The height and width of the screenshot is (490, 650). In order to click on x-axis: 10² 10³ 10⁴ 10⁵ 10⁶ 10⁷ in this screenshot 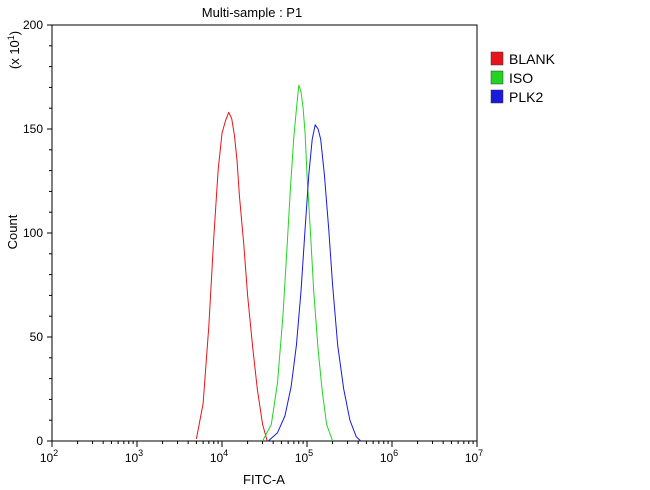, I will do `click(261, 453)`.